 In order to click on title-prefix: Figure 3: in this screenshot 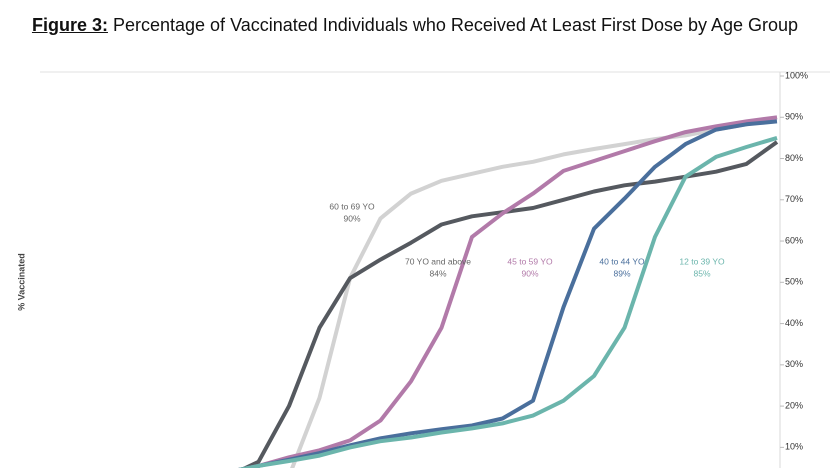, I will do `click(69, 25)`.